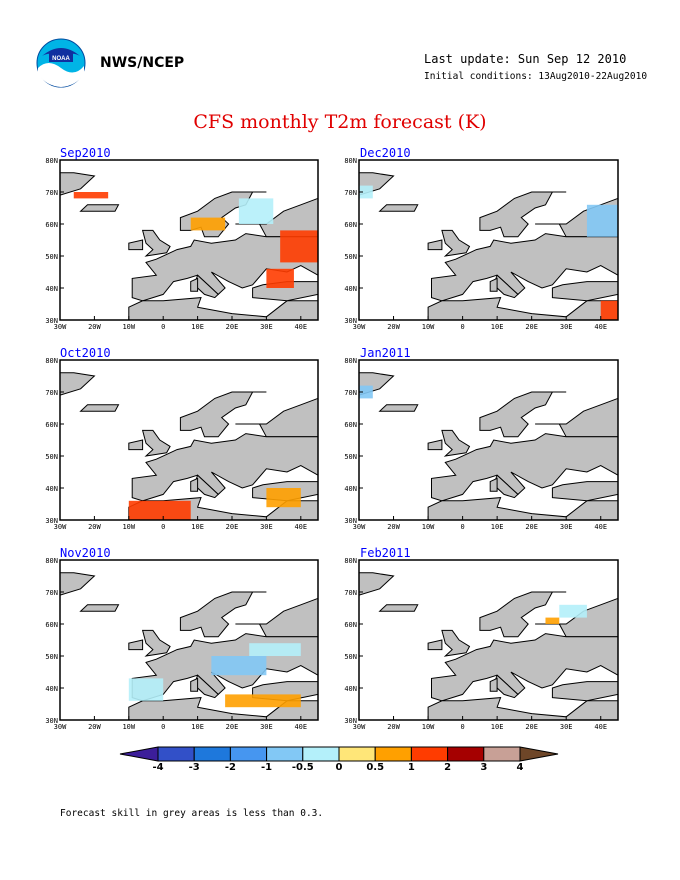 The height and width of the screenshot is (880, 680). I want to click on colorbar-arrow-right, so click(539, 754).